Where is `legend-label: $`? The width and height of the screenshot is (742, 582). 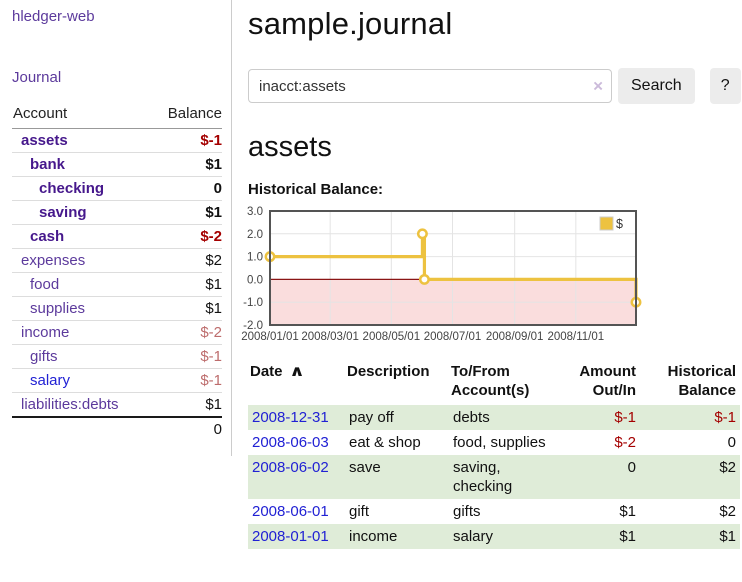
legend-label: $ is located at coordinates (619, 224).